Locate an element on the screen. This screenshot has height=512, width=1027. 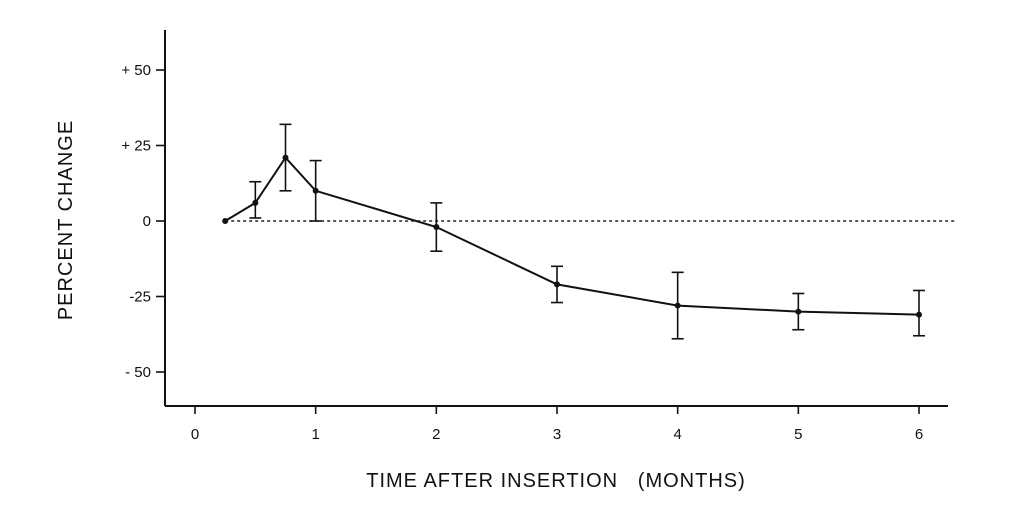
x-tick-label: 3 is located at coordinates (557, 434).